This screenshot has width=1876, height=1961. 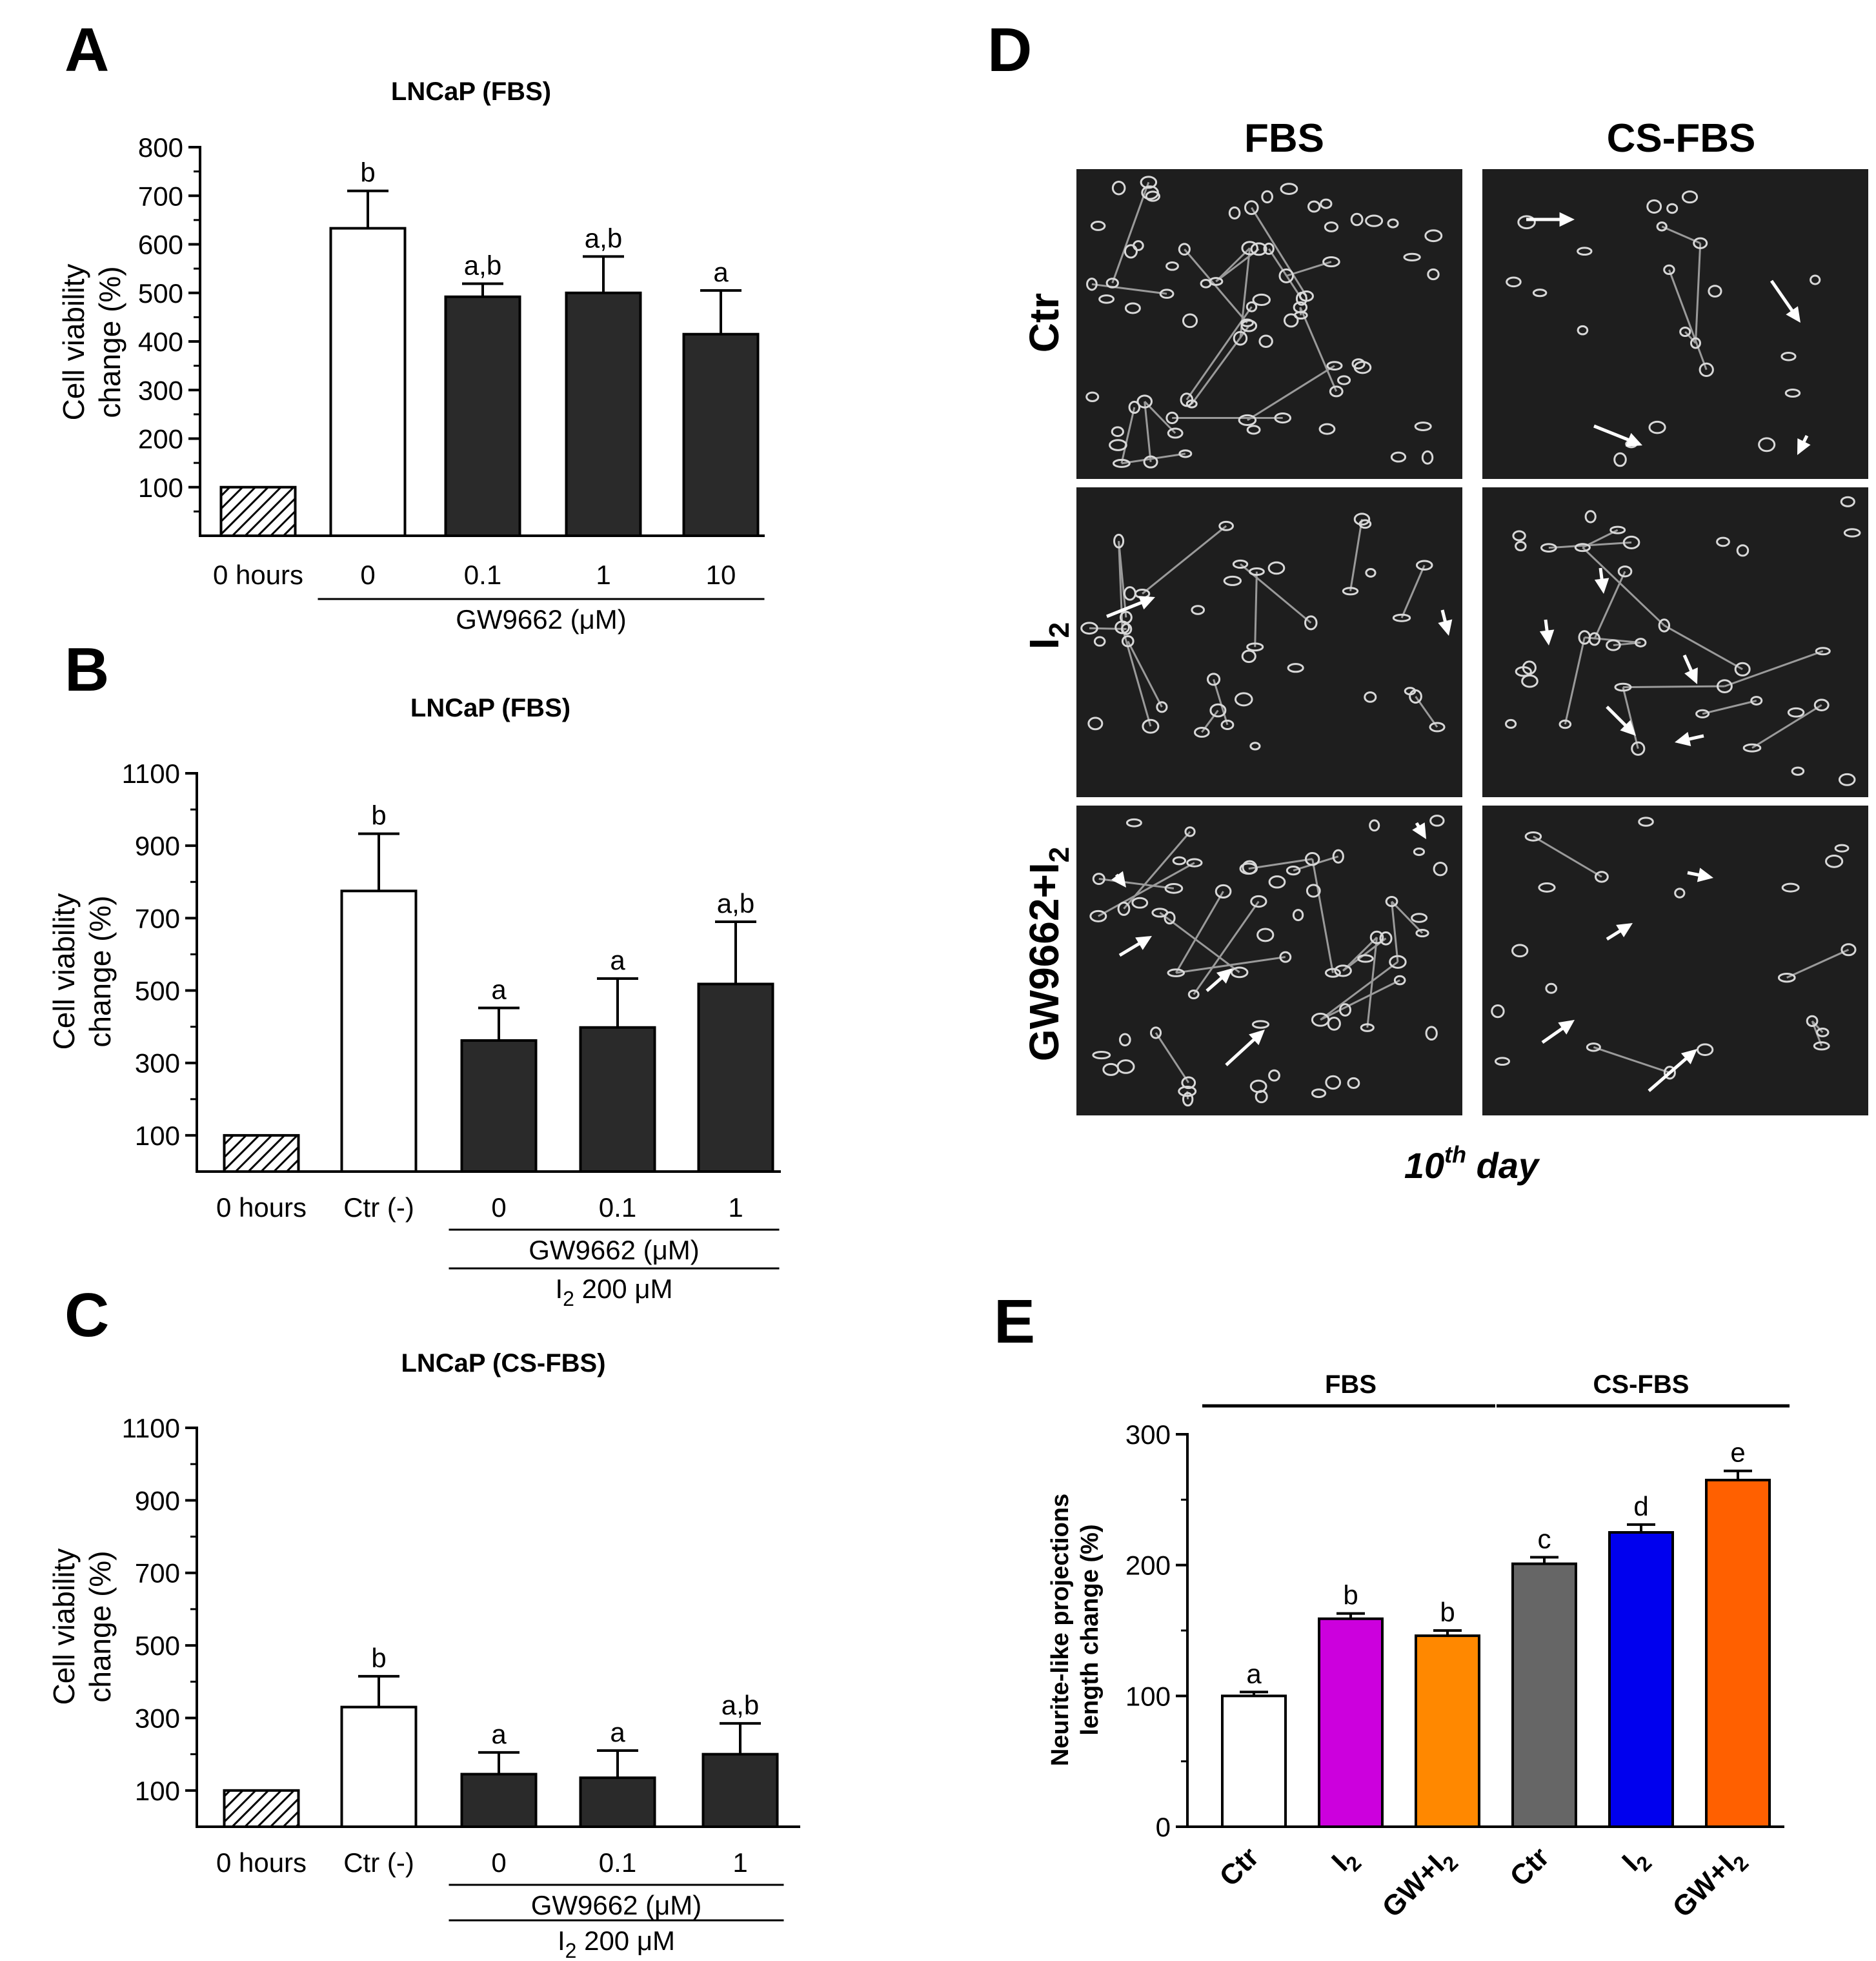 What do you see at coordinates (721, 272) in the screenshot?
I see `significance-letter: a` at bounding box center [721, 272].